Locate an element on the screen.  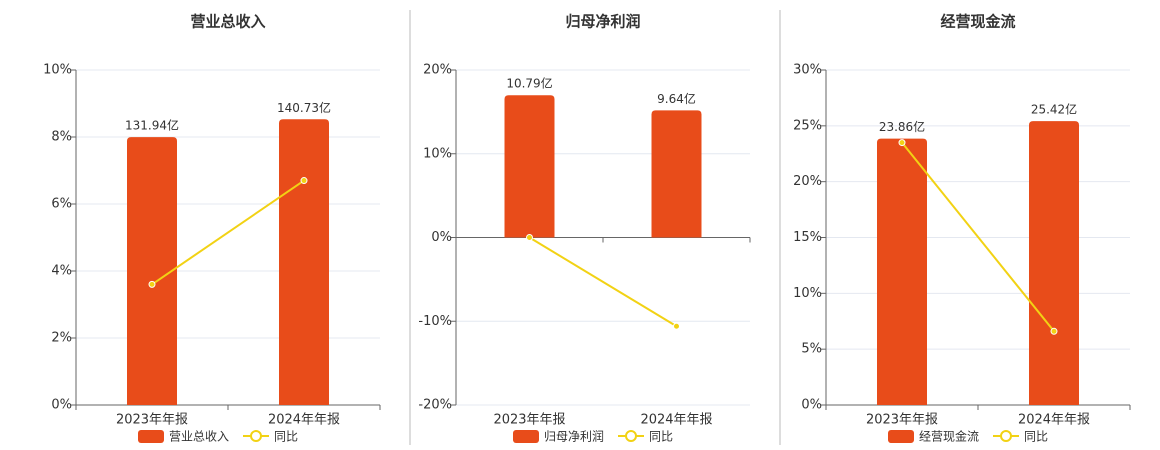
y-tick-label: 15% is located at coordinates (807, 237).